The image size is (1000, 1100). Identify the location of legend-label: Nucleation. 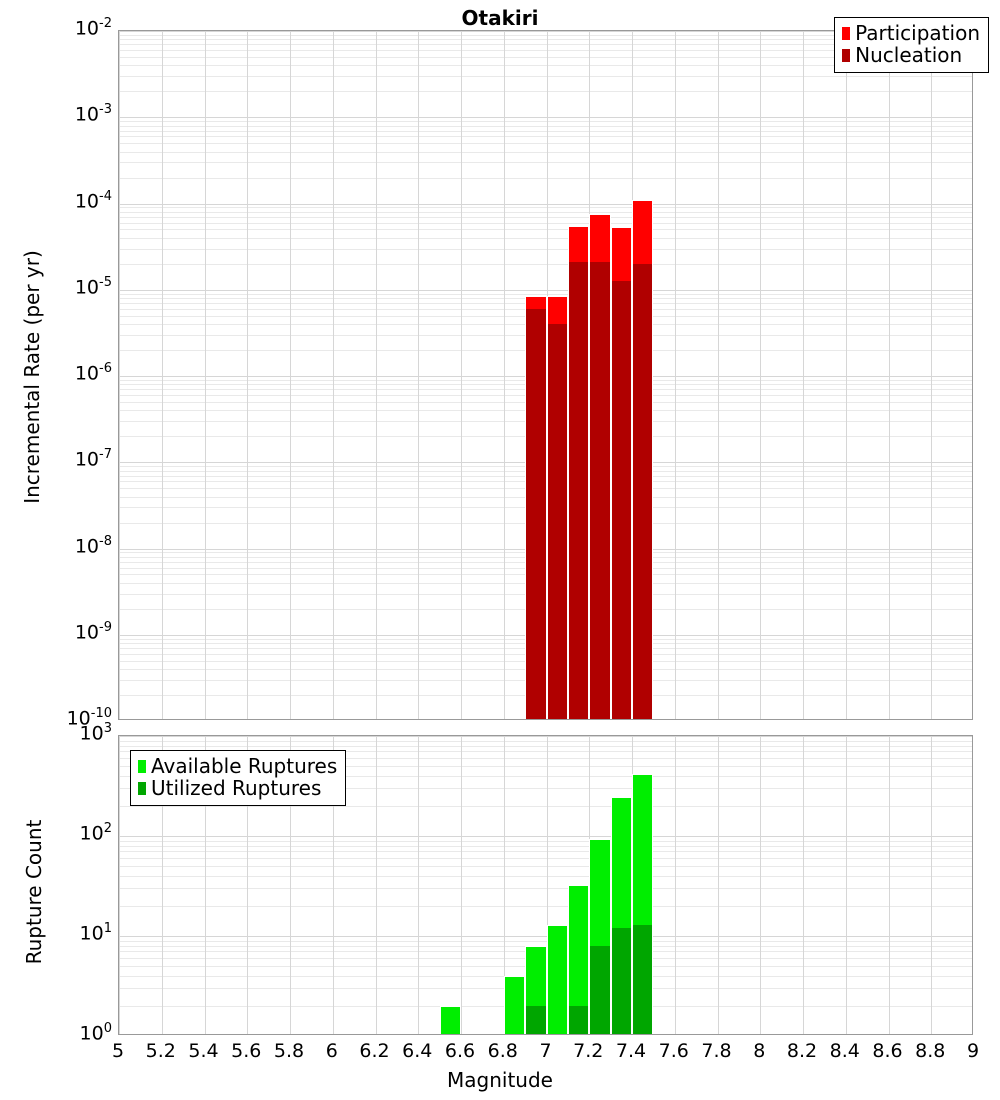
(909, 54).